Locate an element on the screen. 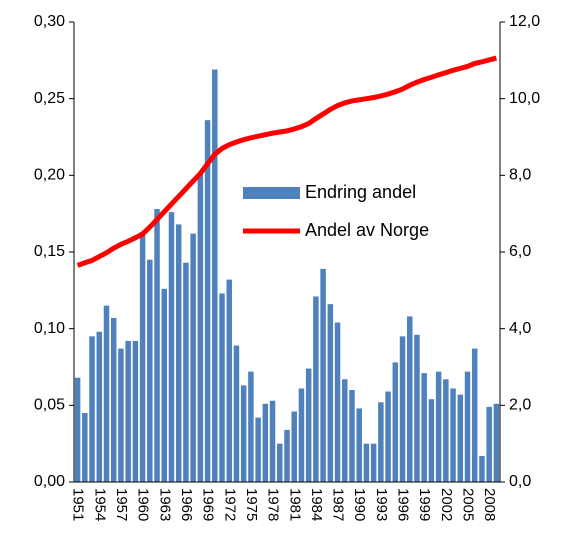  x-tick-label: 1999 is located at coordinates (424, 504).